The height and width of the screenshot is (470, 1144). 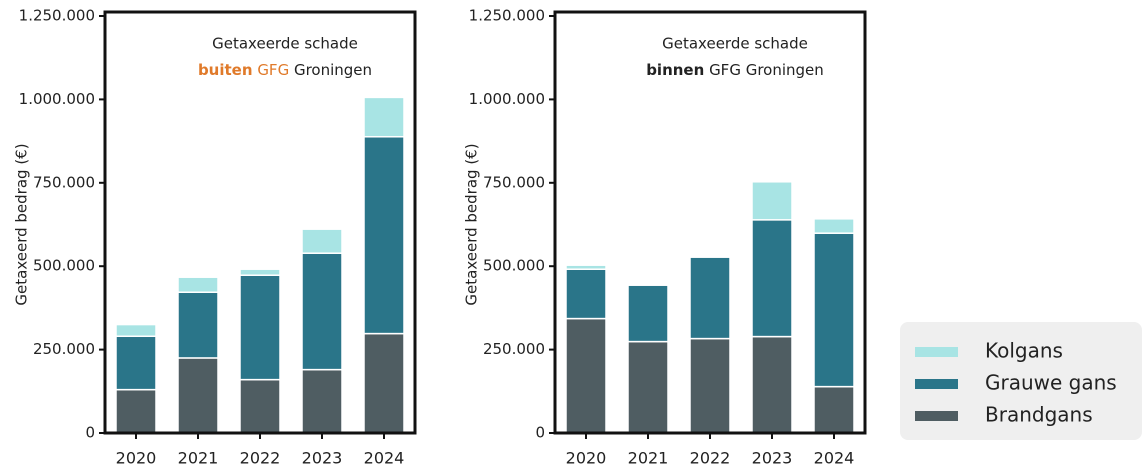 What do you see at coordinates (1051, 383) in the screenshot?
I see `legend-label: Grauwe gans` at bounding box center [1051, 383].